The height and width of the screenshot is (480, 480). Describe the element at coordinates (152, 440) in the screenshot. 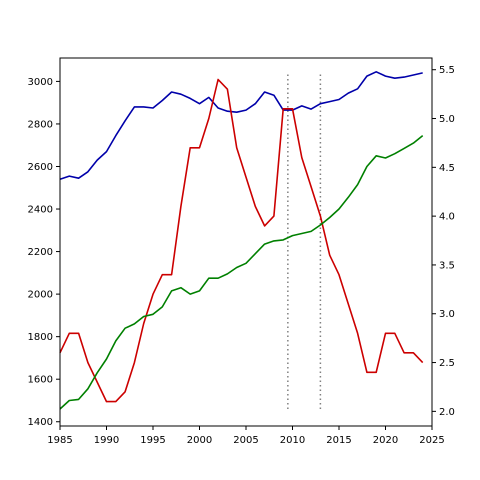

I see `x-tick-label: 1995` at that location.